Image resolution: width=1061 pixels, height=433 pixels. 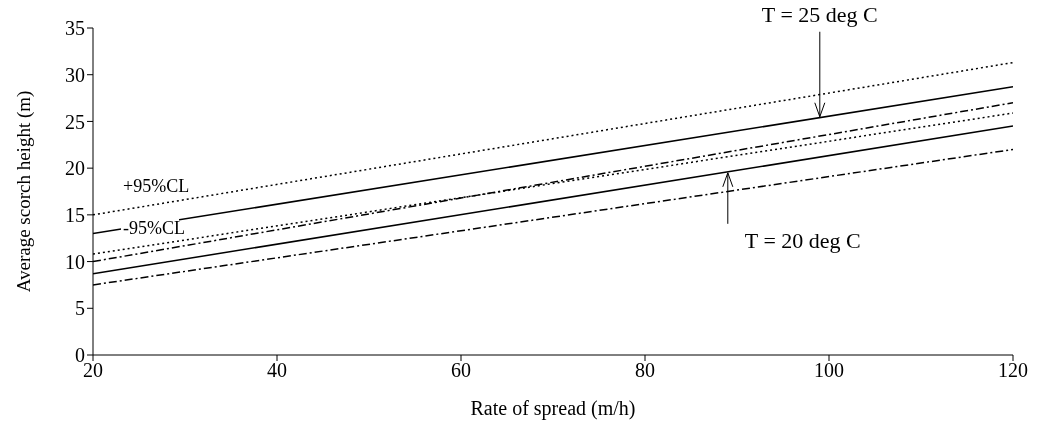 I want to click on y-tick-label: 20, so click(x=75, y=168).